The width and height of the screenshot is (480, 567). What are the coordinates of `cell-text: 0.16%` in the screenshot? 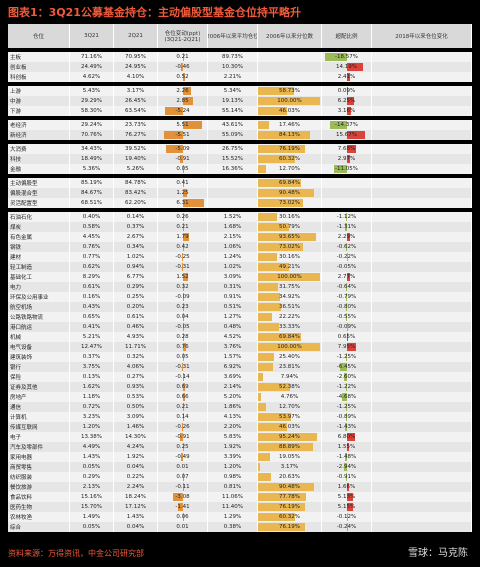 It's located at (91, 297).